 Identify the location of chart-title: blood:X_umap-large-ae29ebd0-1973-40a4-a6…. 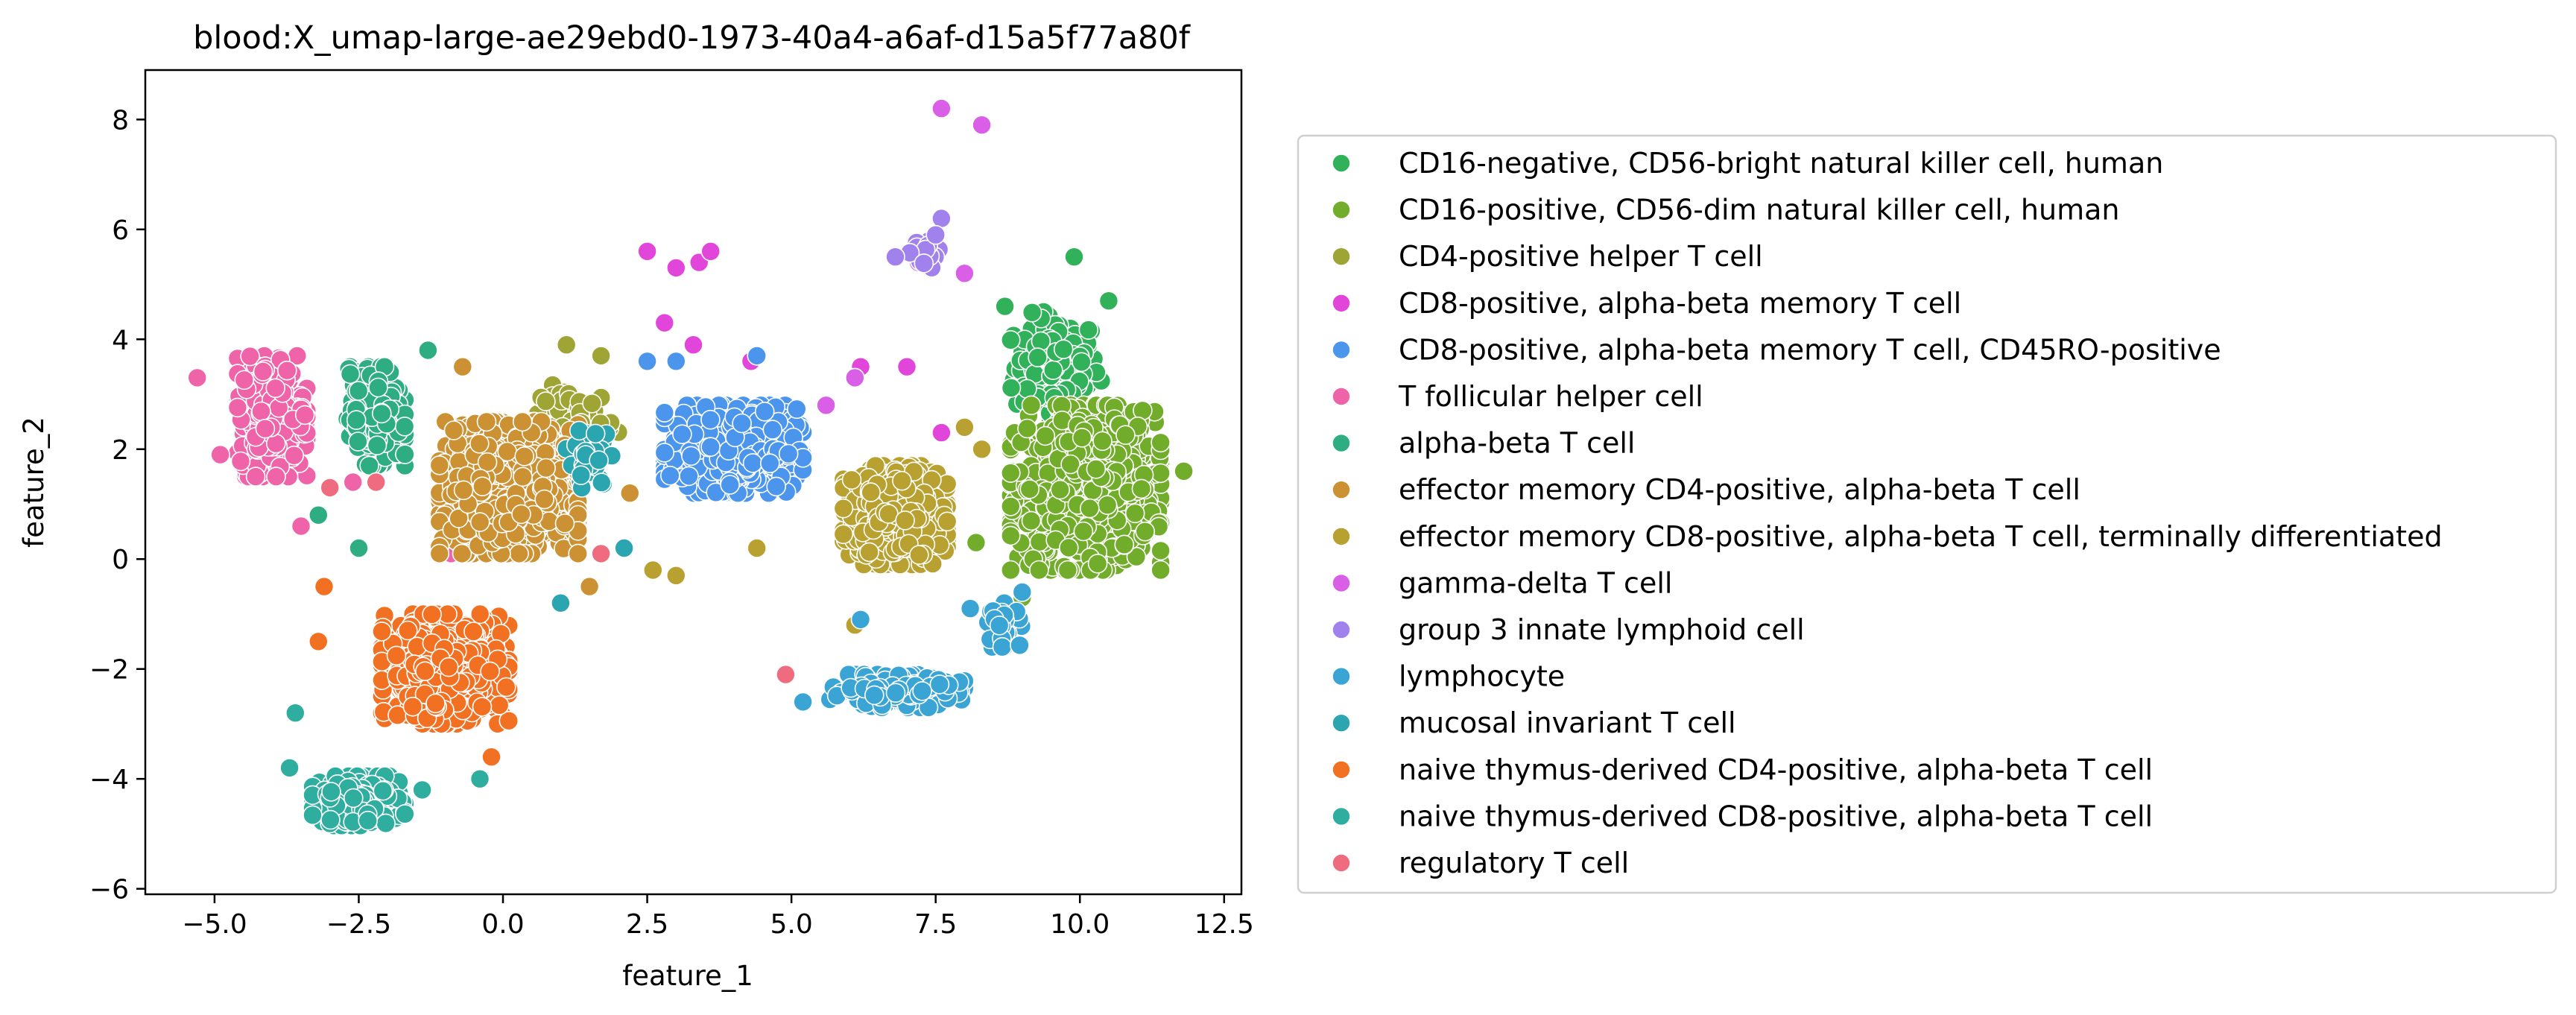
(692, 38).